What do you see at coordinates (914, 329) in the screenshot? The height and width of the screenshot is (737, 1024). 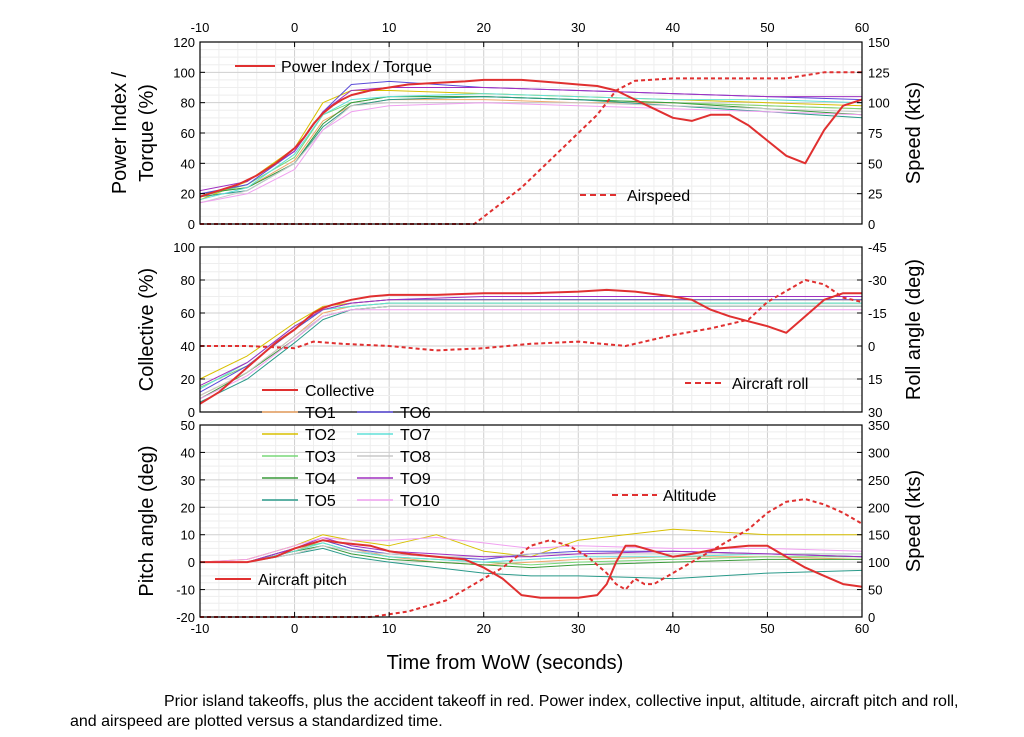 I see `y2-axis-label: Roll angle (deg)` at bounding box center [914, 329].